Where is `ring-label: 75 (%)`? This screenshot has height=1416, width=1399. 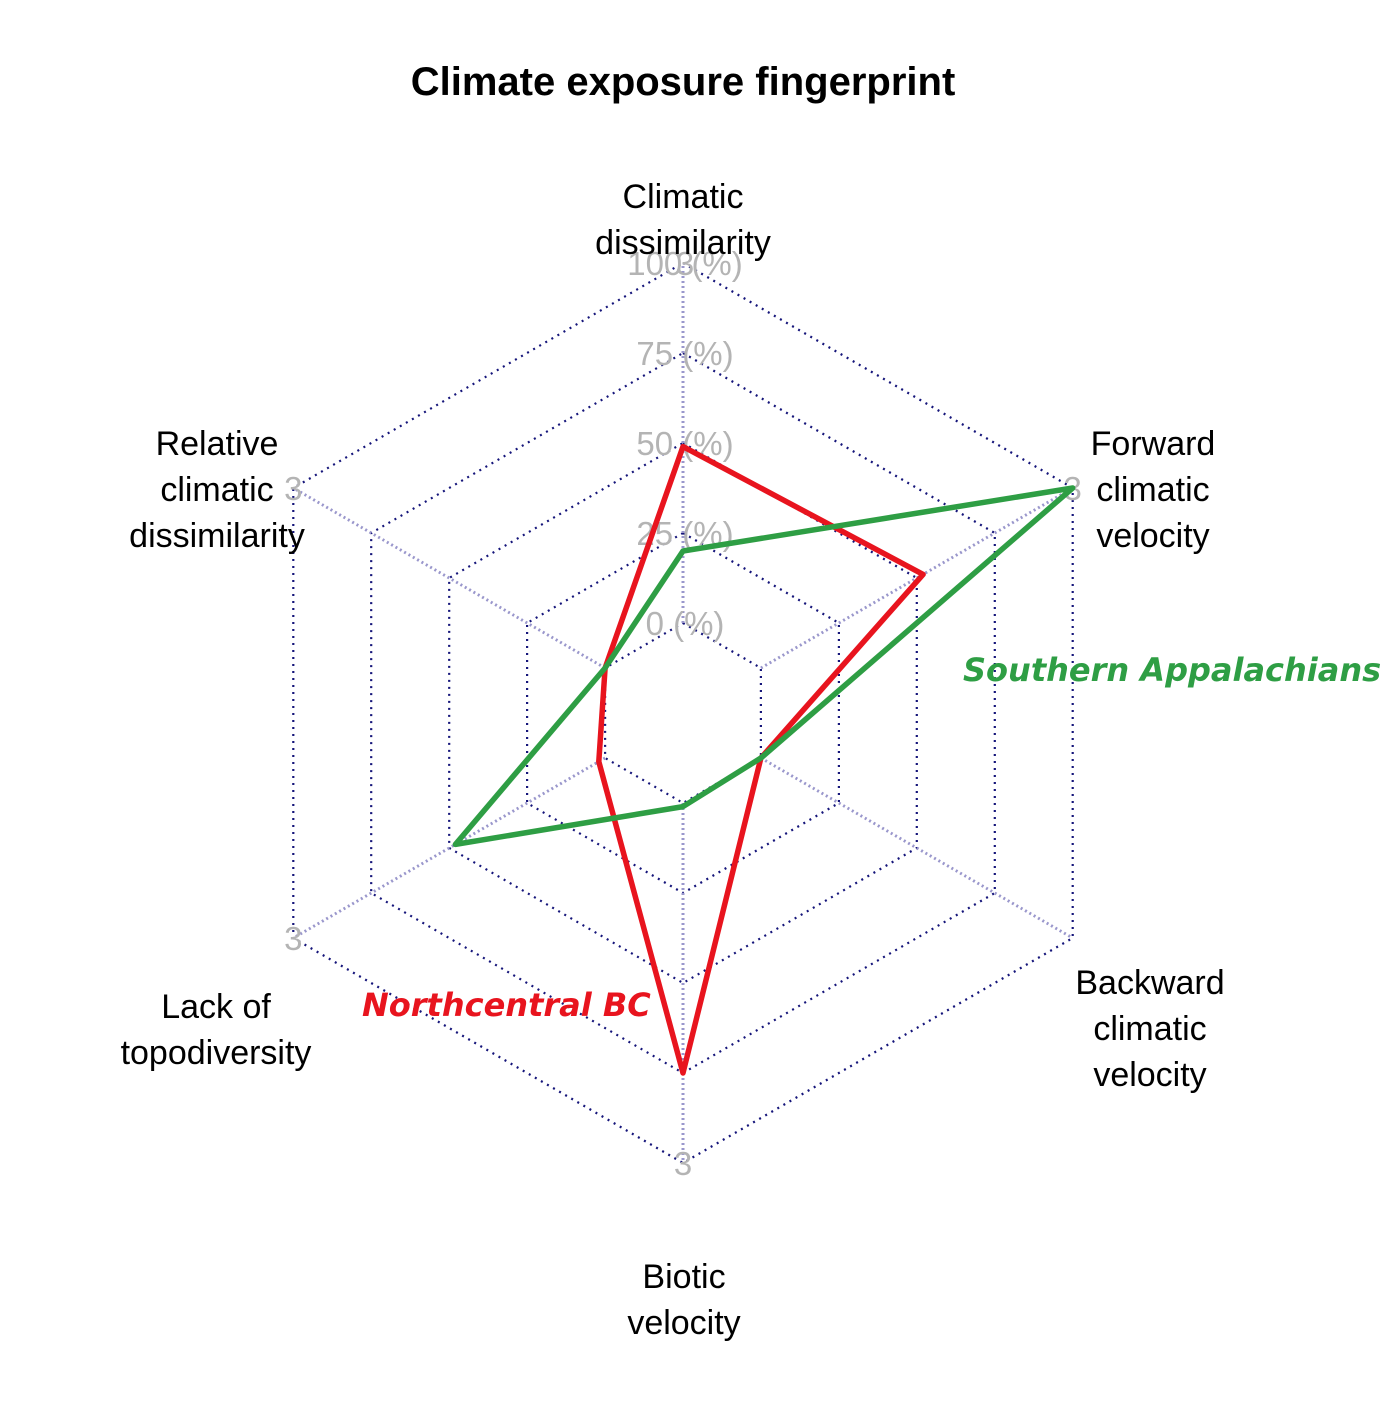 ring-label: 75 (%) is located at coordinates (684, 353).